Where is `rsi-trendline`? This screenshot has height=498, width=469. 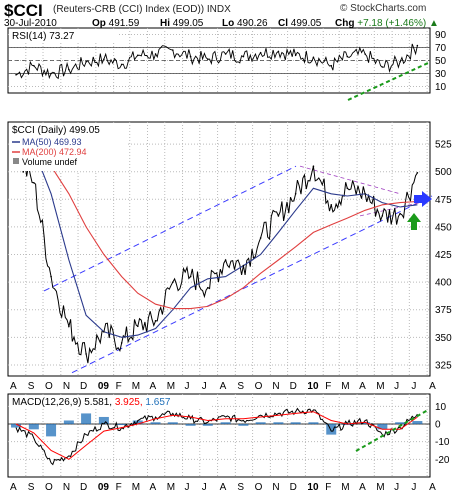 rsi-trendline is located at coordinates (388, 81).